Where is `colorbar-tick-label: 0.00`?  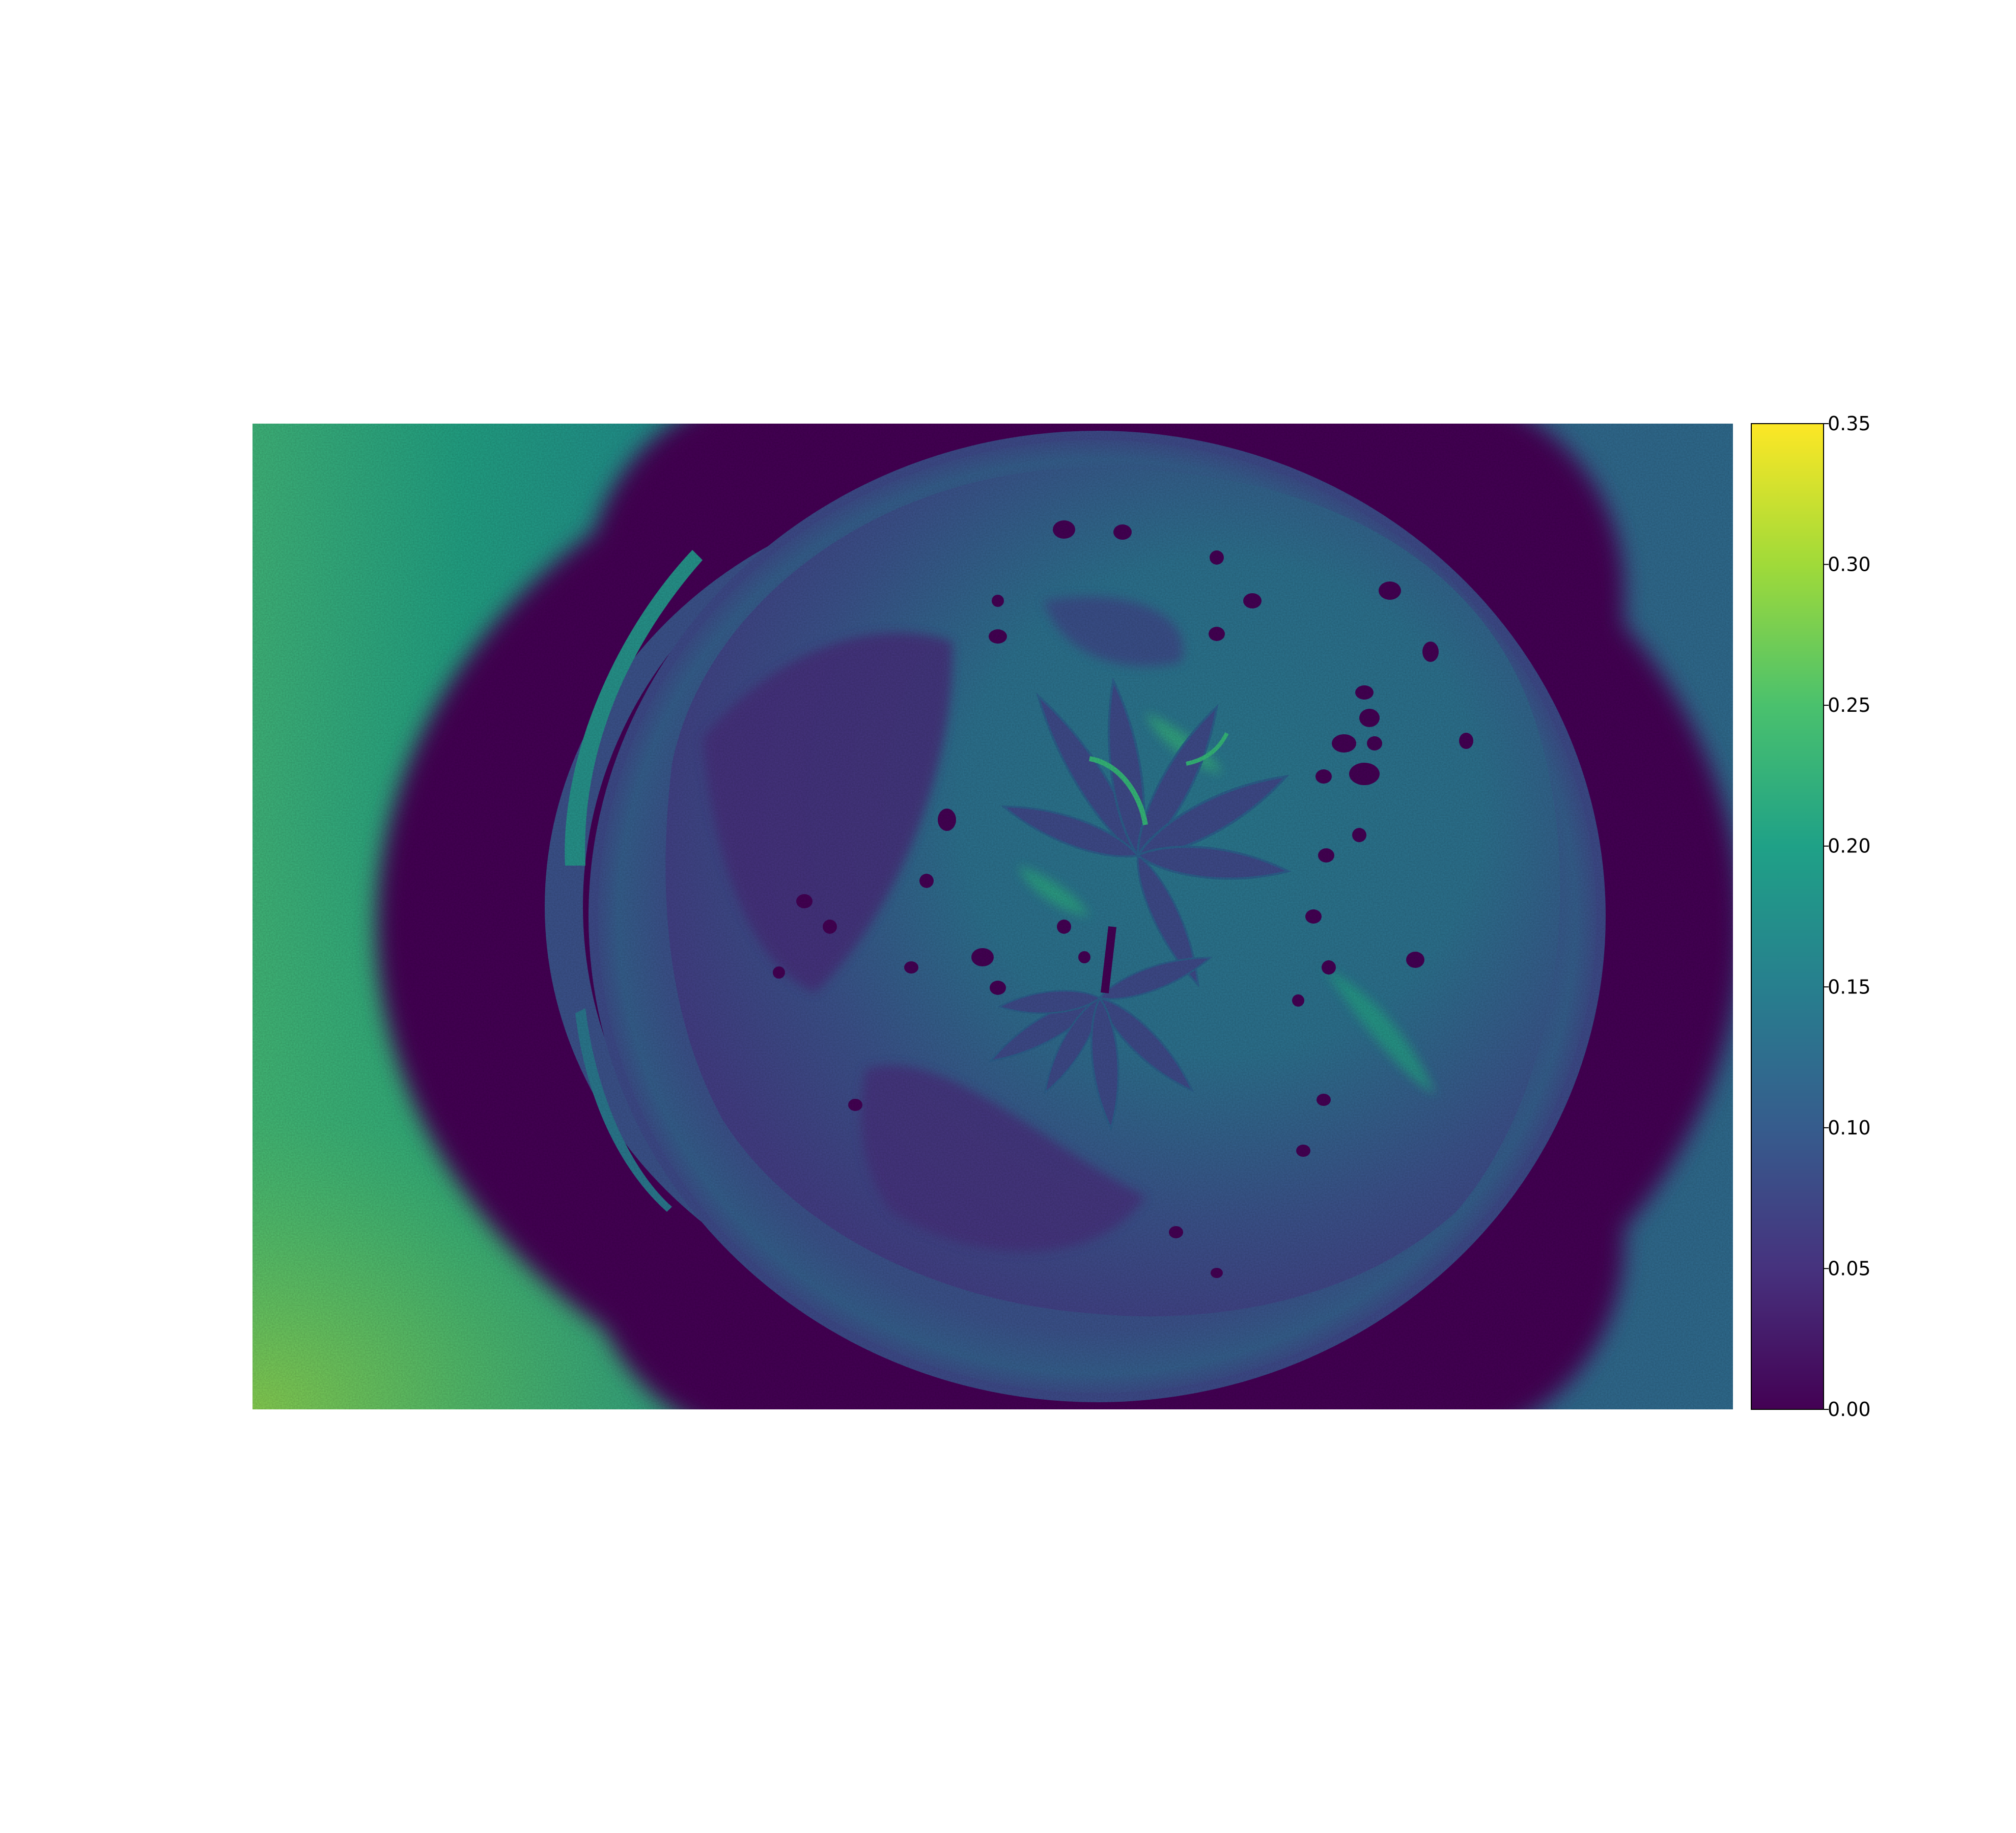 colorbar-tick-label: 0.00 is located at coordinates (1849, 1409).